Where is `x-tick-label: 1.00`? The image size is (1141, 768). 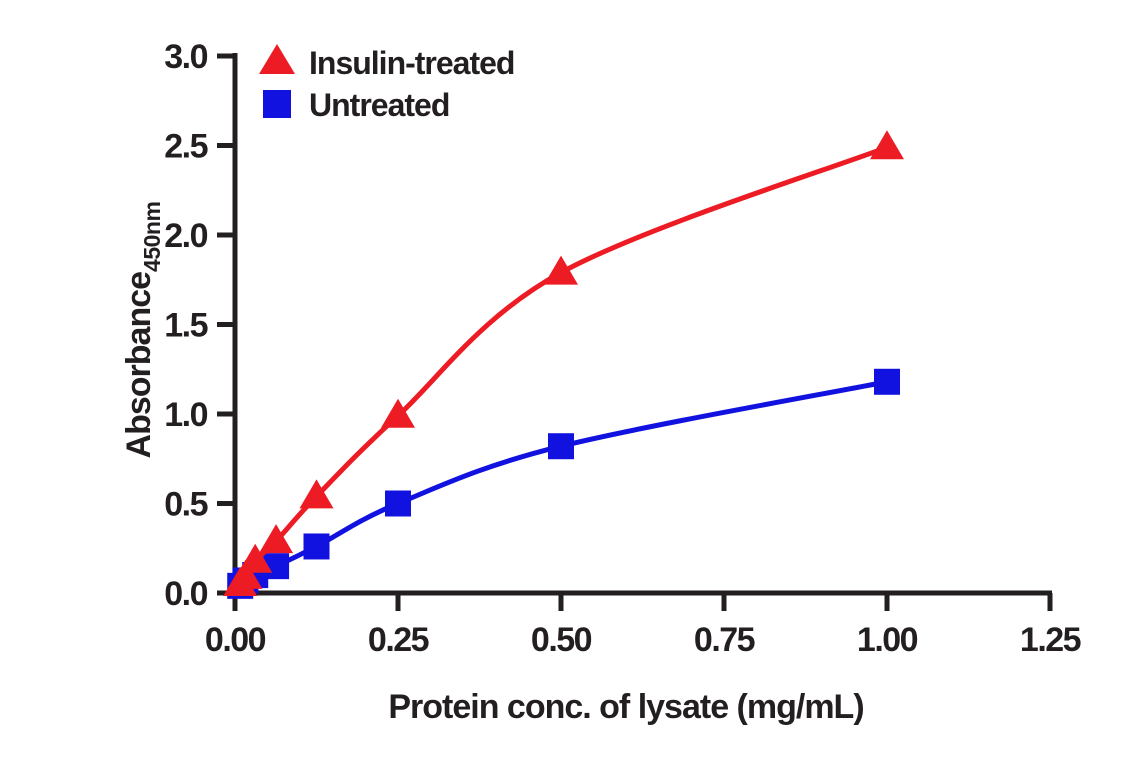 x-tick-label: 1.00 is located at coordinates (887, 640).